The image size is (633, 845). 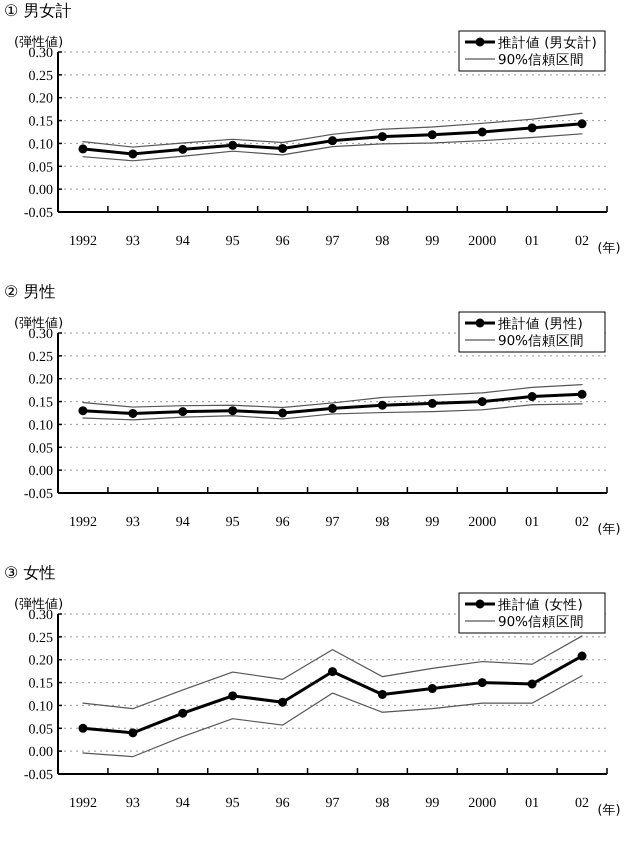 What do you see at coordinates (540, 605) in the screenshot?
I see `legend-label: 推計値 (女性)` at bounding box center [540, 605].